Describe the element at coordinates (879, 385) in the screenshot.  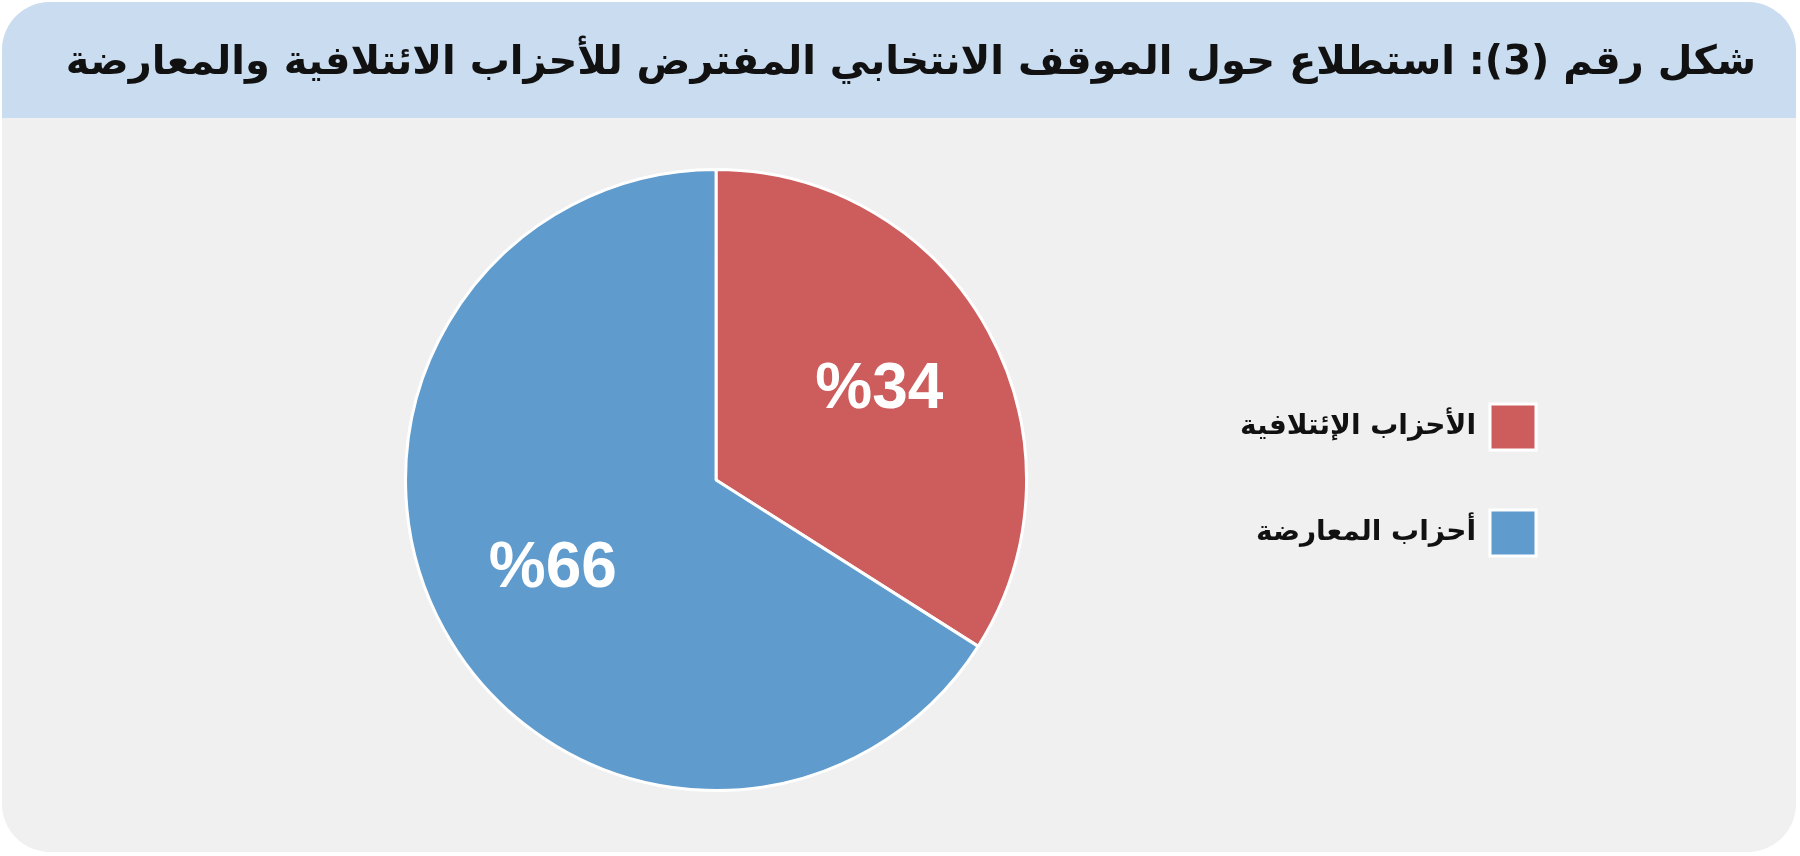
I see `data-label: %34` at that location.